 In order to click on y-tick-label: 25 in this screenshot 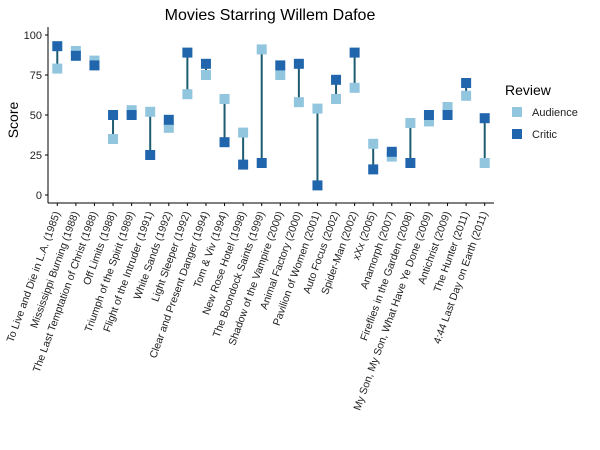, I will do `click(36, 156)`.